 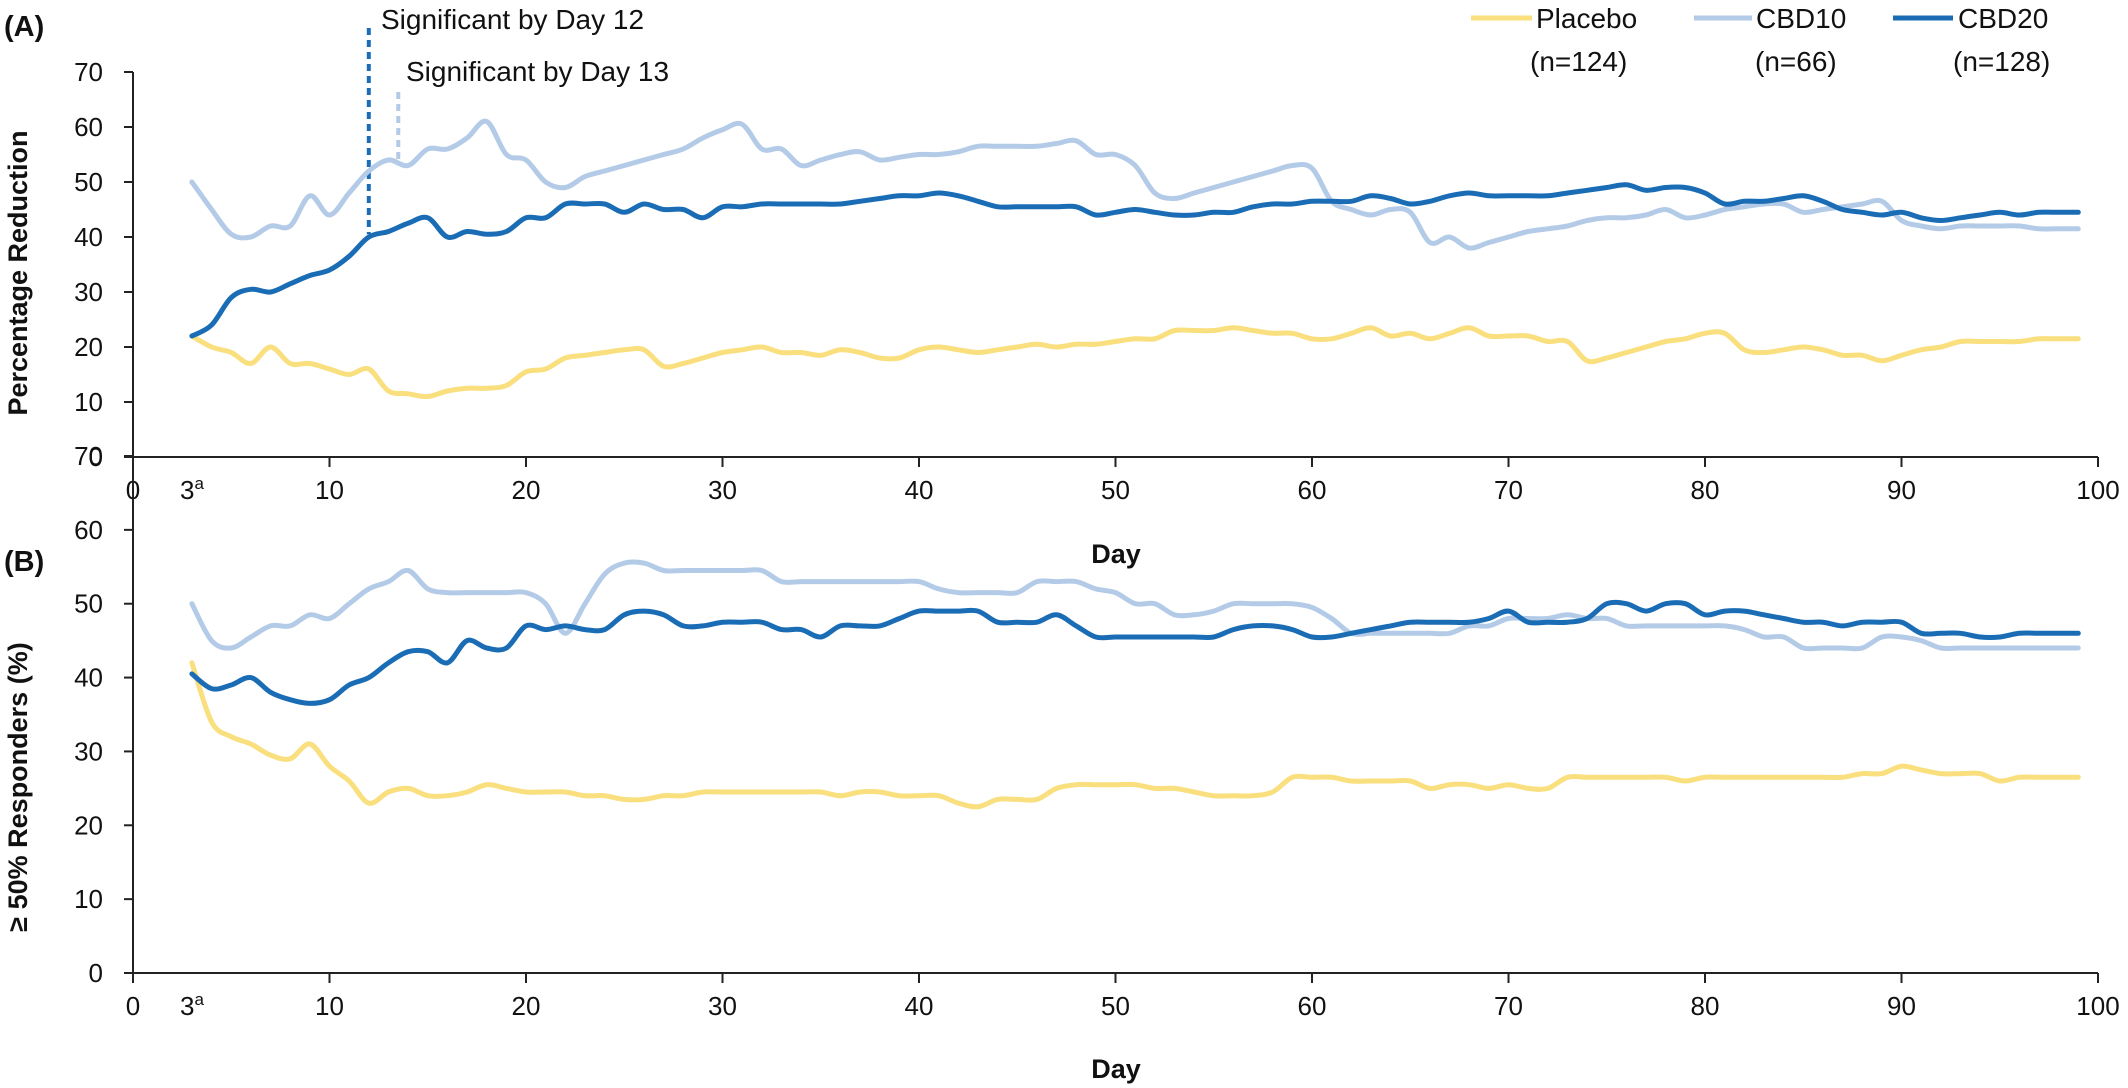 I want to click on annotation-significant-day-12: Significant by Day 12, so click(x=512, y=19).